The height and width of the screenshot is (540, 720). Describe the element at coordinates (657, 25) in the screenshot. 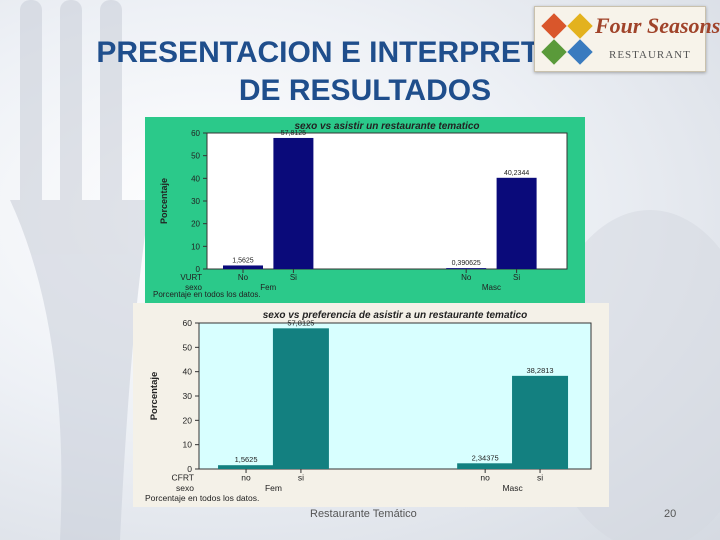

I see `logo-text: Four Seasons` at that location.